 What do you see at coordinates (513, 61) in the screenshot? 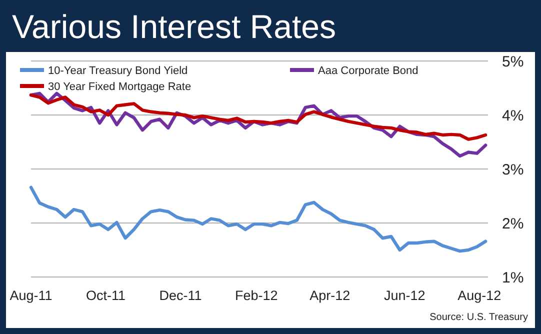
I see `y-tick-label: 5%` at bounding box center [513, 61].